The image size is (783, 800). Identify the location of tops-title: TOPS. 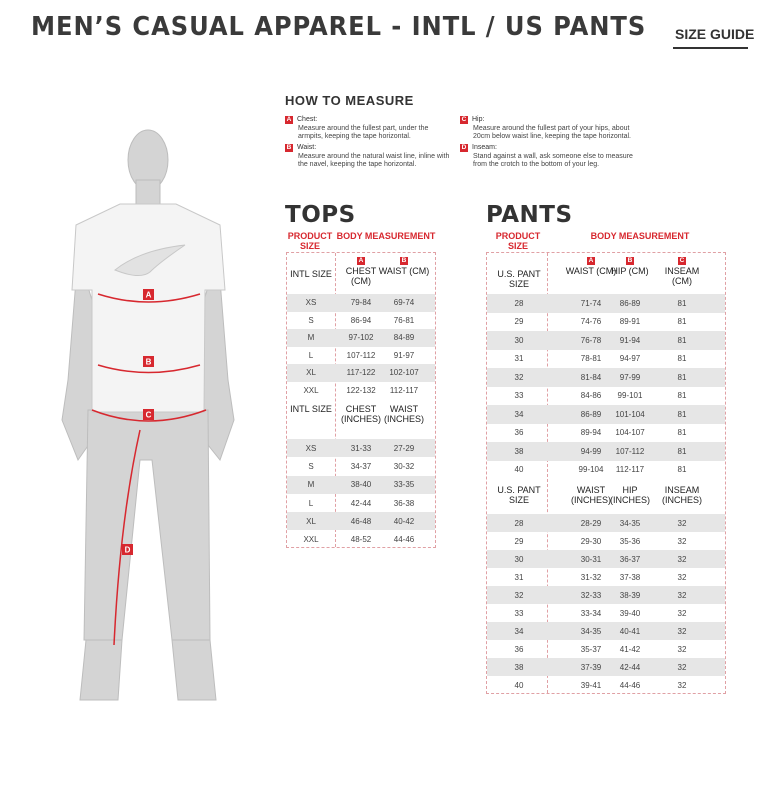
(320, 215).